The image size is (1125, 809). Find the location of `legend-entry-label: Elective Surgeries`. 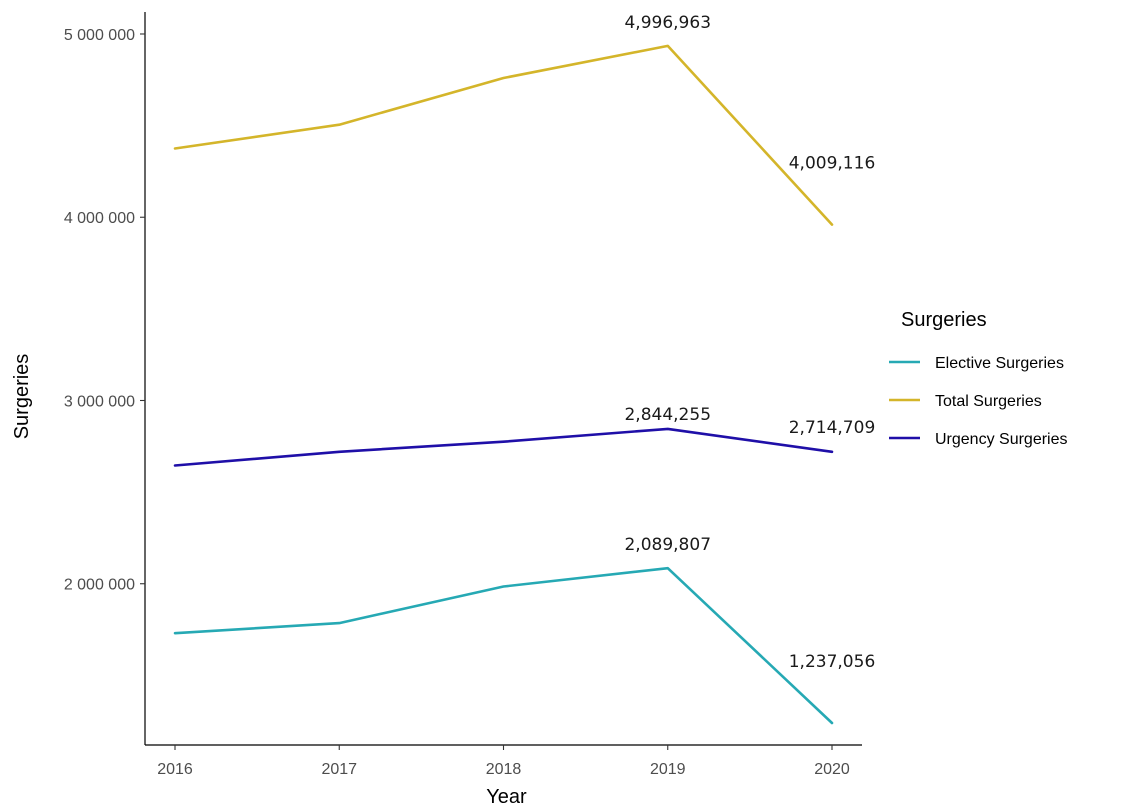

legend-entry-label: Elective Surgeries is located at coordinates (999, 363).